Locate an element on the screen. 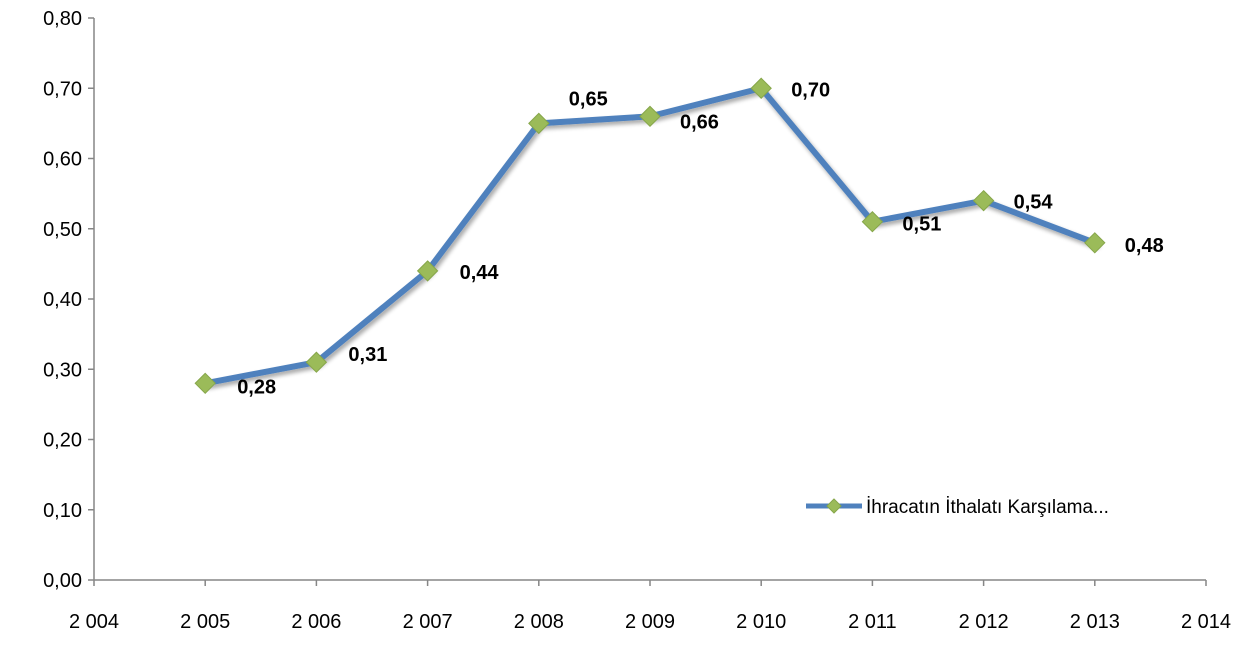  x-tick-label: 2 012 is located at coordinates (984, 622).